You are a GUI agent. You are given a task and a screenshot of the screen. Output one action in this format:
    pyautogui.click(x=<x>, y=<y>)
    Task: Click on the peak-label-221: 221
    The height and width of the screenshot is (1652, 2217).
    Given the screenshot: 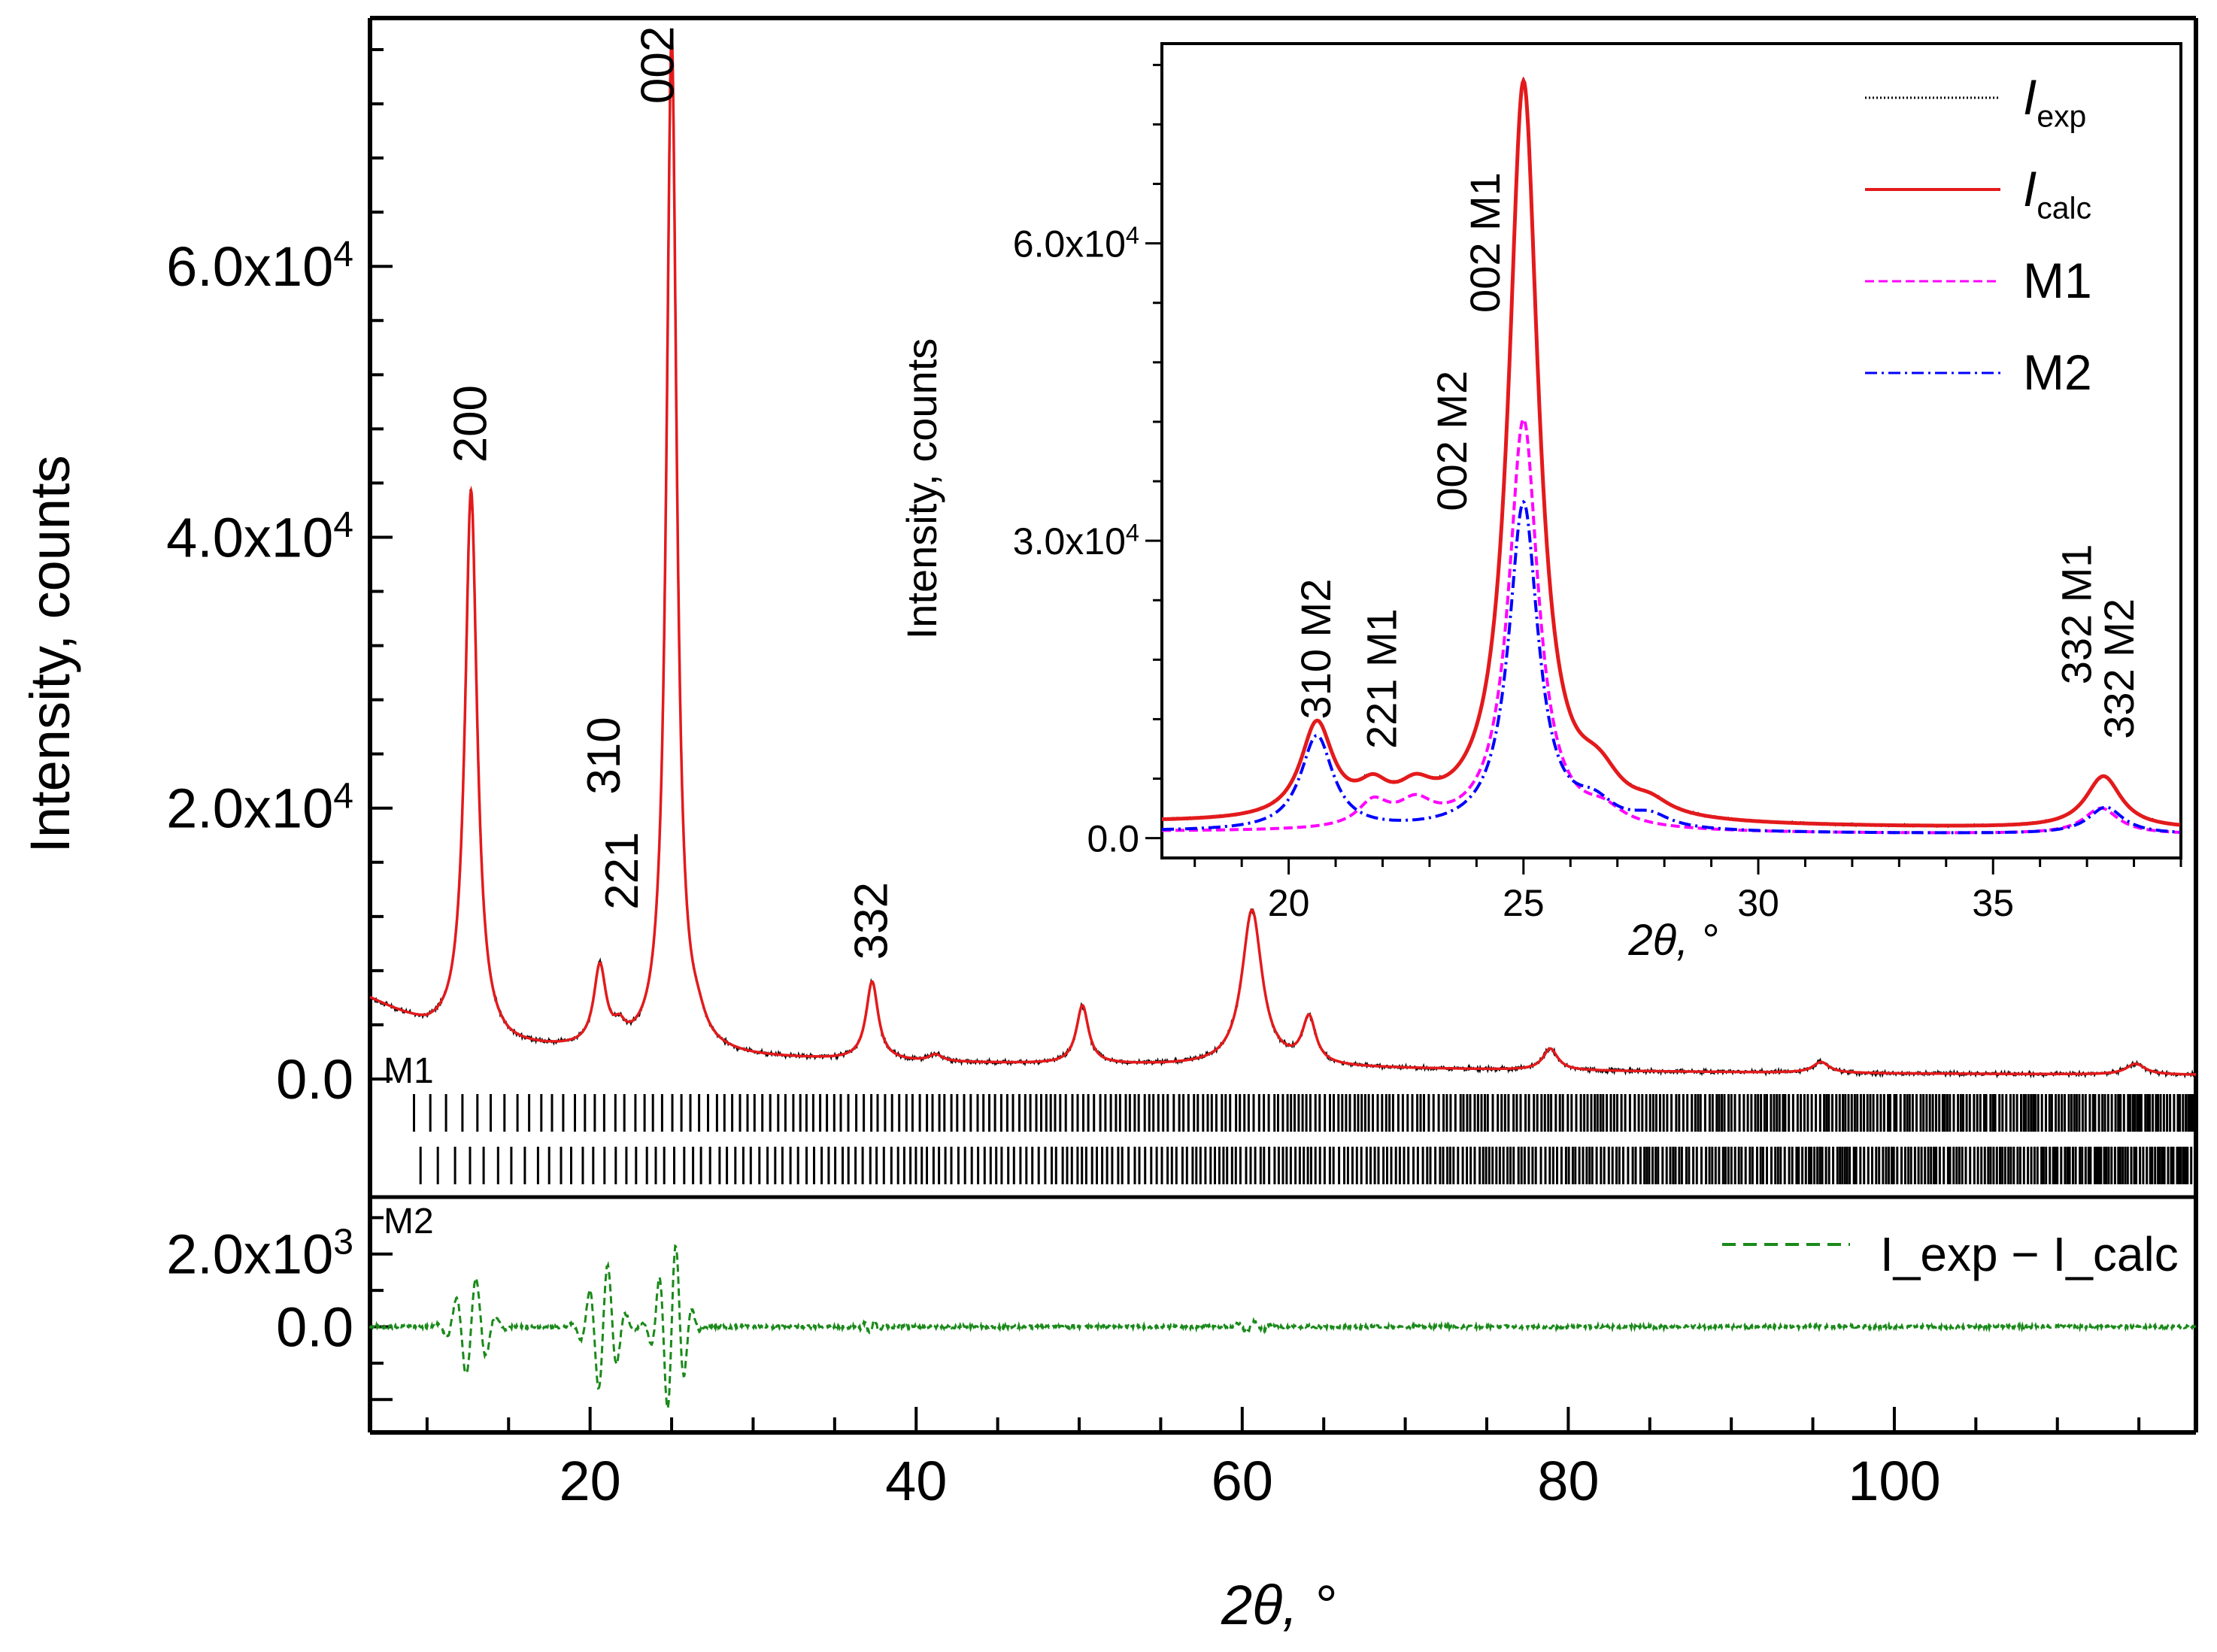 What is the action you would take?
    pyautogui.click(x=622, y=870)
    